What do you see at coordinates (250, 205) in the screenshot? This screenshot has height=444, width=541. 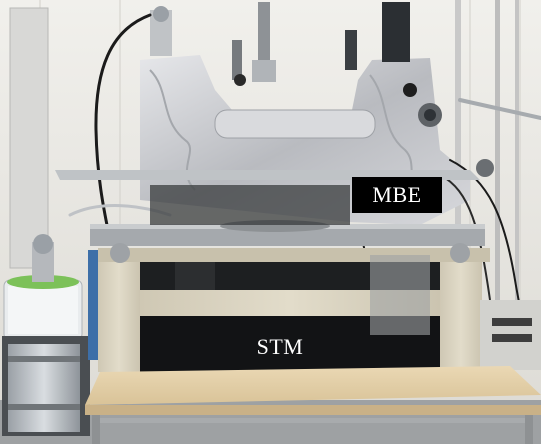 I see `wiring-region` at bounding box center [250, 205].